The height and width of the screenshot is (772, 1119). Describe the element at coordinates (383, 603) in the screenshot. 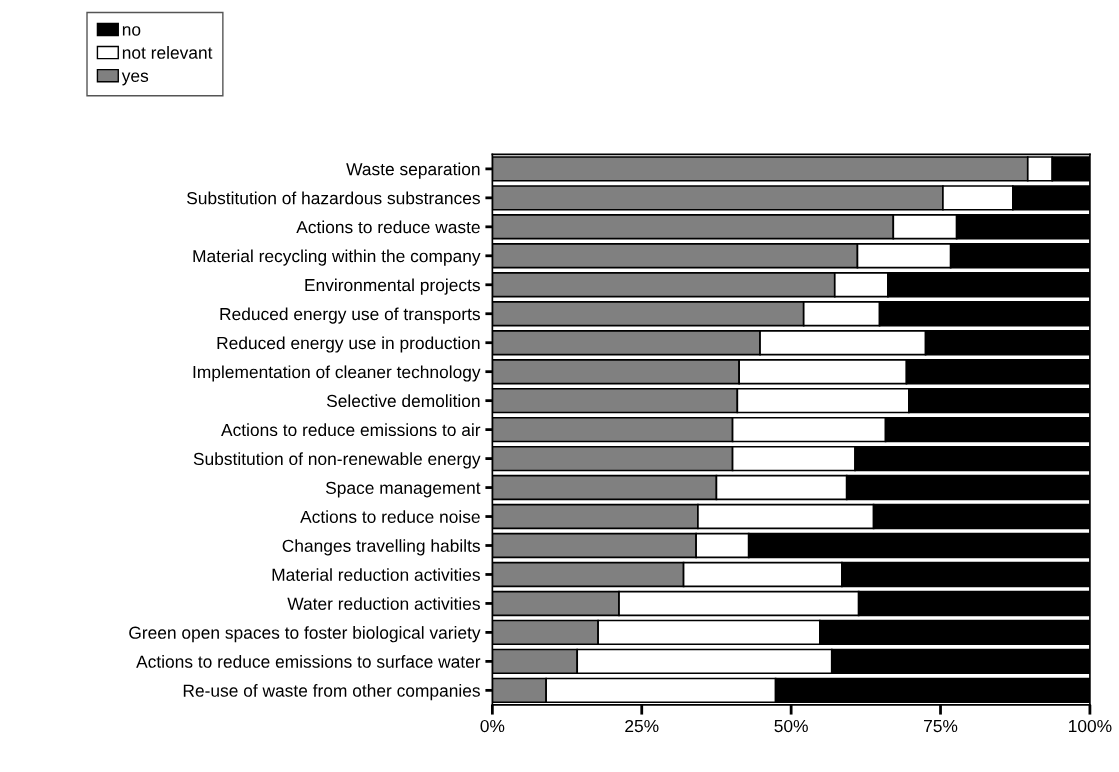

I see `y-tick-label: Water reduction activities` at that location.